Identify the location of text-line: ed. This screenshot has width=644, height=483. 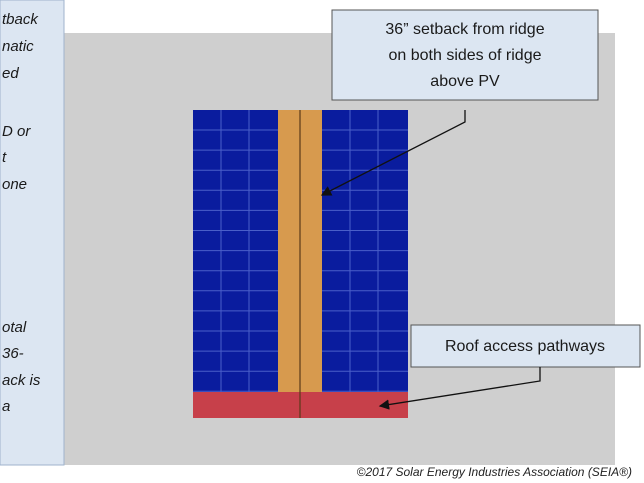
(10, 73).